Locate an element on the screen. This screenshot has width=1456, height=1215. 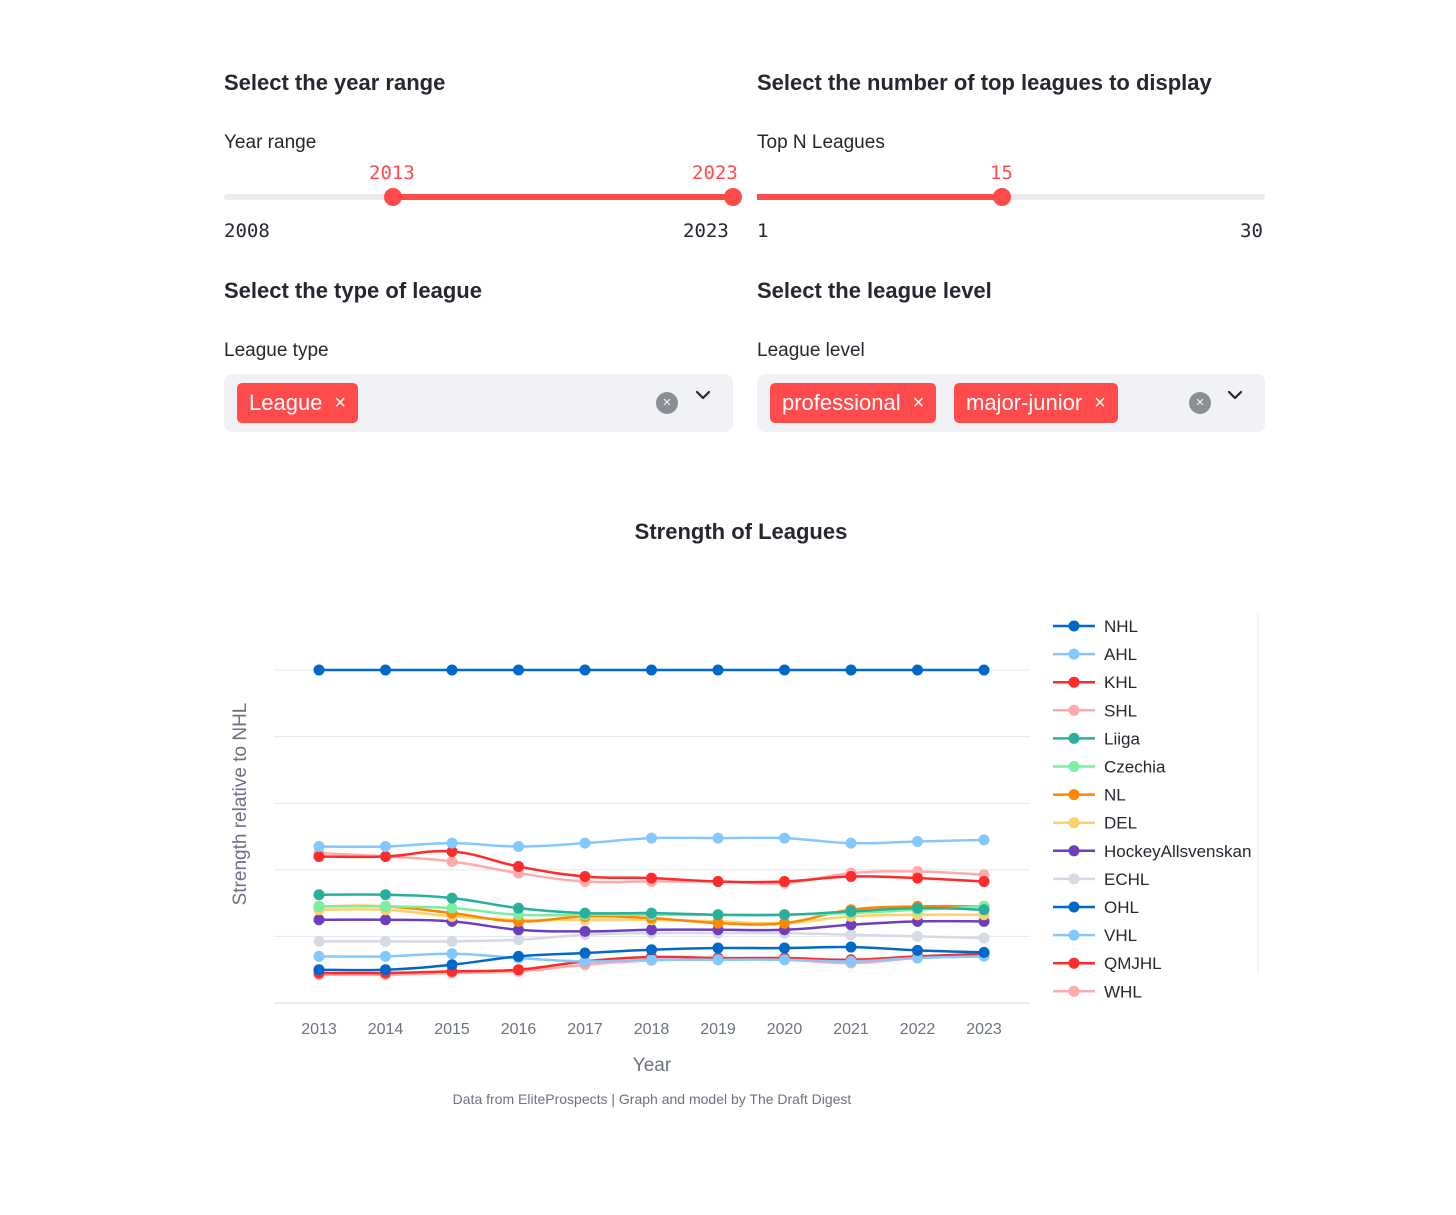
legend-item-khl: KHL is located at coordinates (1095, 682).